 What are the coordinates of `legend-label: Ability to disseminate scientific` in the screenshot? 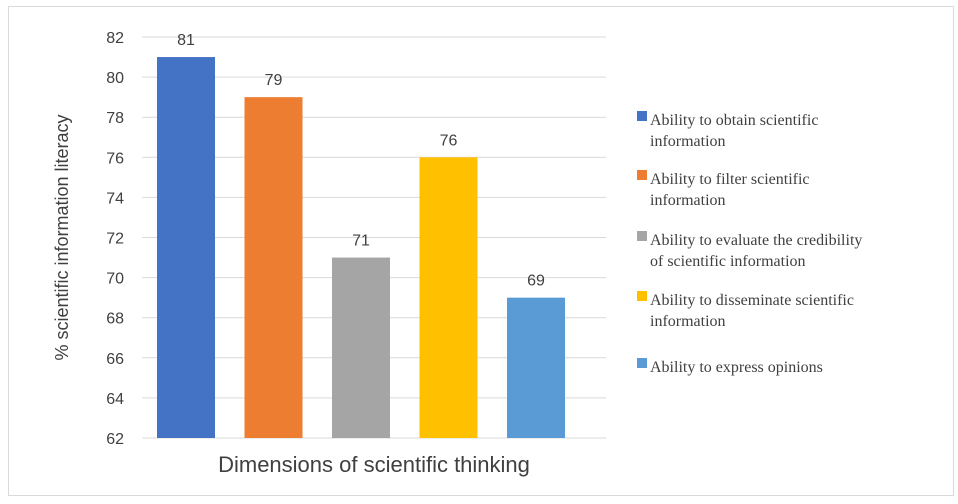 It's located at (752, 300).